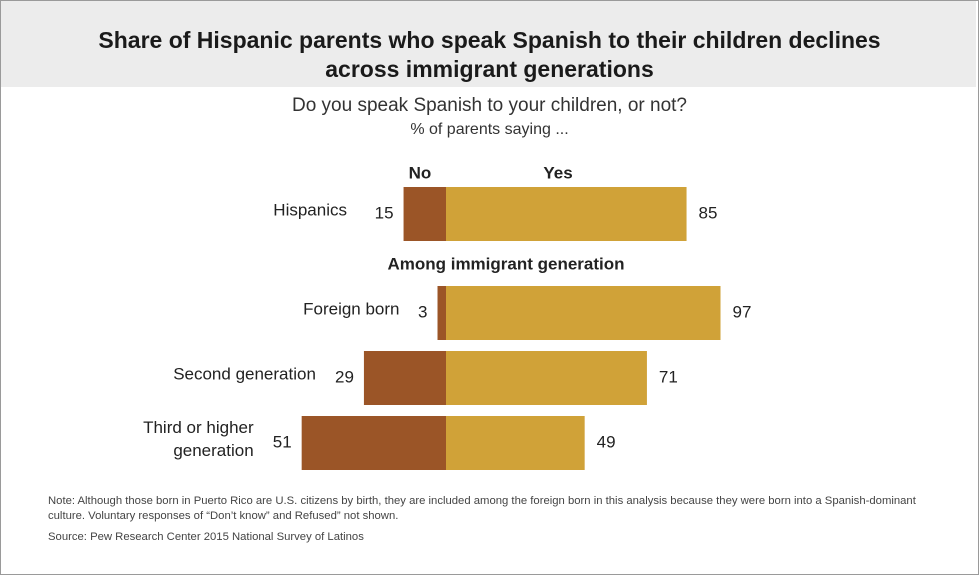 This screenshot has height=575, width=979. What do you see at coordinates (708, 212) in the screenshot?
I see `data-label-yes: 85` at bounding box center [708, 212].